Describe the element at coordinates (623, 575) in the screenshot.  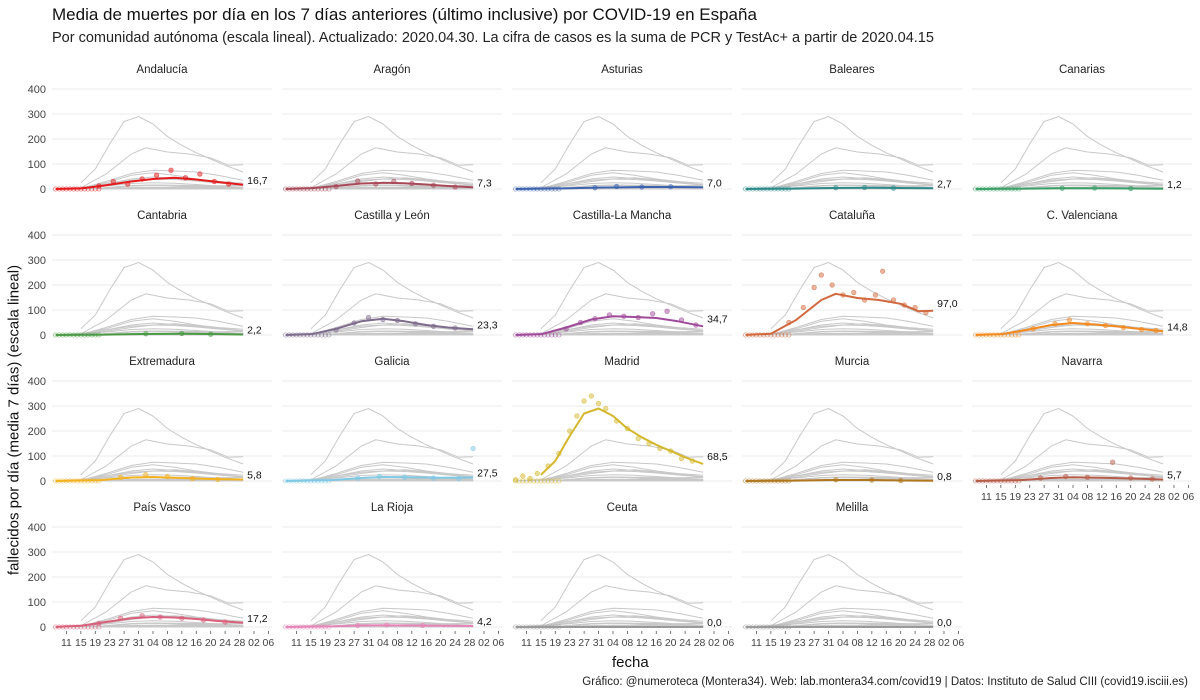
I see `panel-ceuta: Ceuta 0,0 11 15 19 23 27 31 04 08 12 16 20 24 28 02 06` at that location.